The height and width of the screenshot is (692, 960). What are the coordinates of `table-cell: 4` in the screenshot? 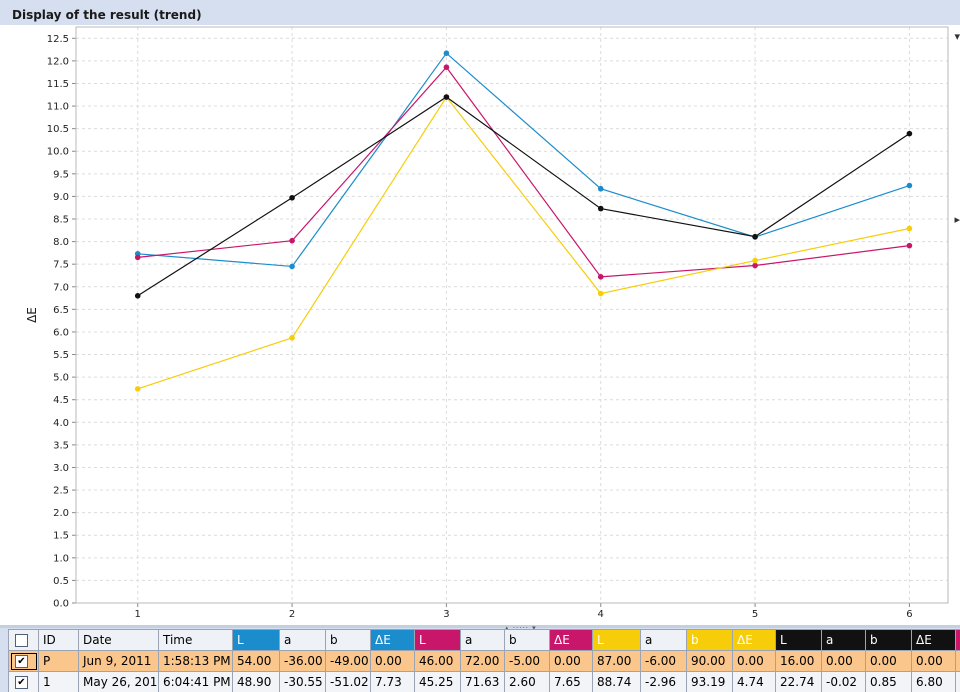 It's located at (957, 661).